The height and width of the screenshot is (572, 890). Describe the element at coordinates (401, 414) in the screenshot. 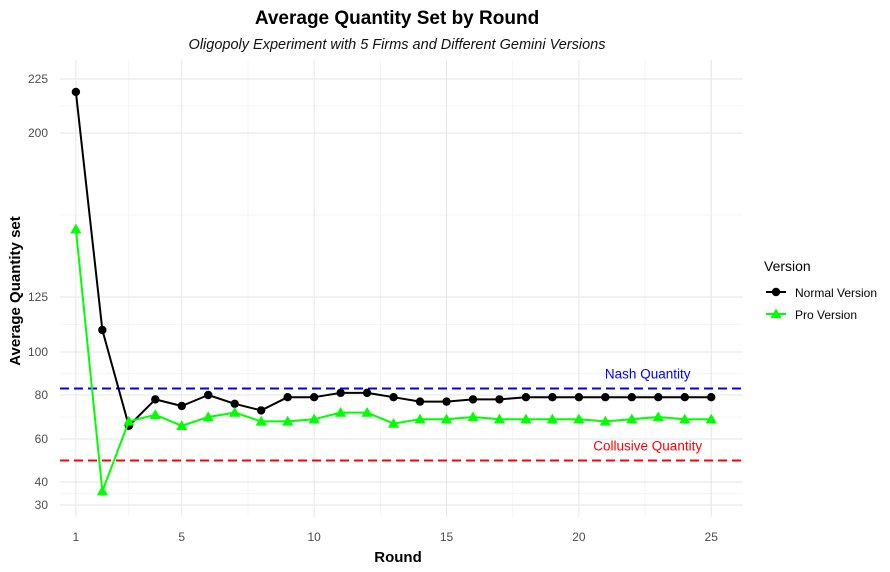

I see `reference-lines: Nash Quantity Collusive Quantity` at that location.